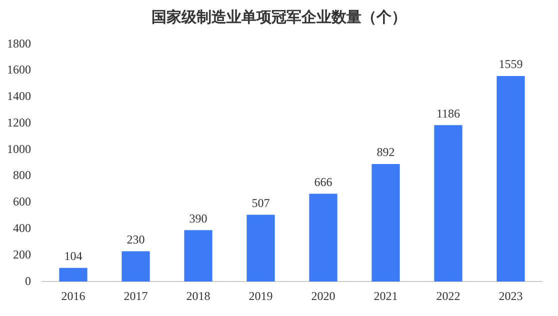  Describe the element at coordinates (28, 281) in the screenshot. I see `y-tick-label: 0` at that location.